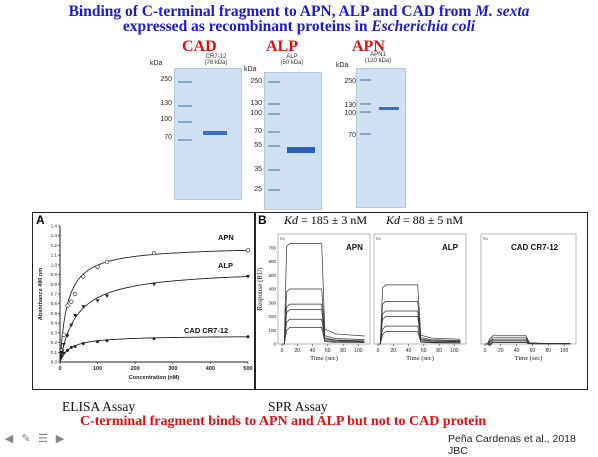 Image resolution: width=598 pixels, height=457 pixels. Describe the element at coordinates (258, 131) in the screenshot. I see `marker-label: 70` at that location.